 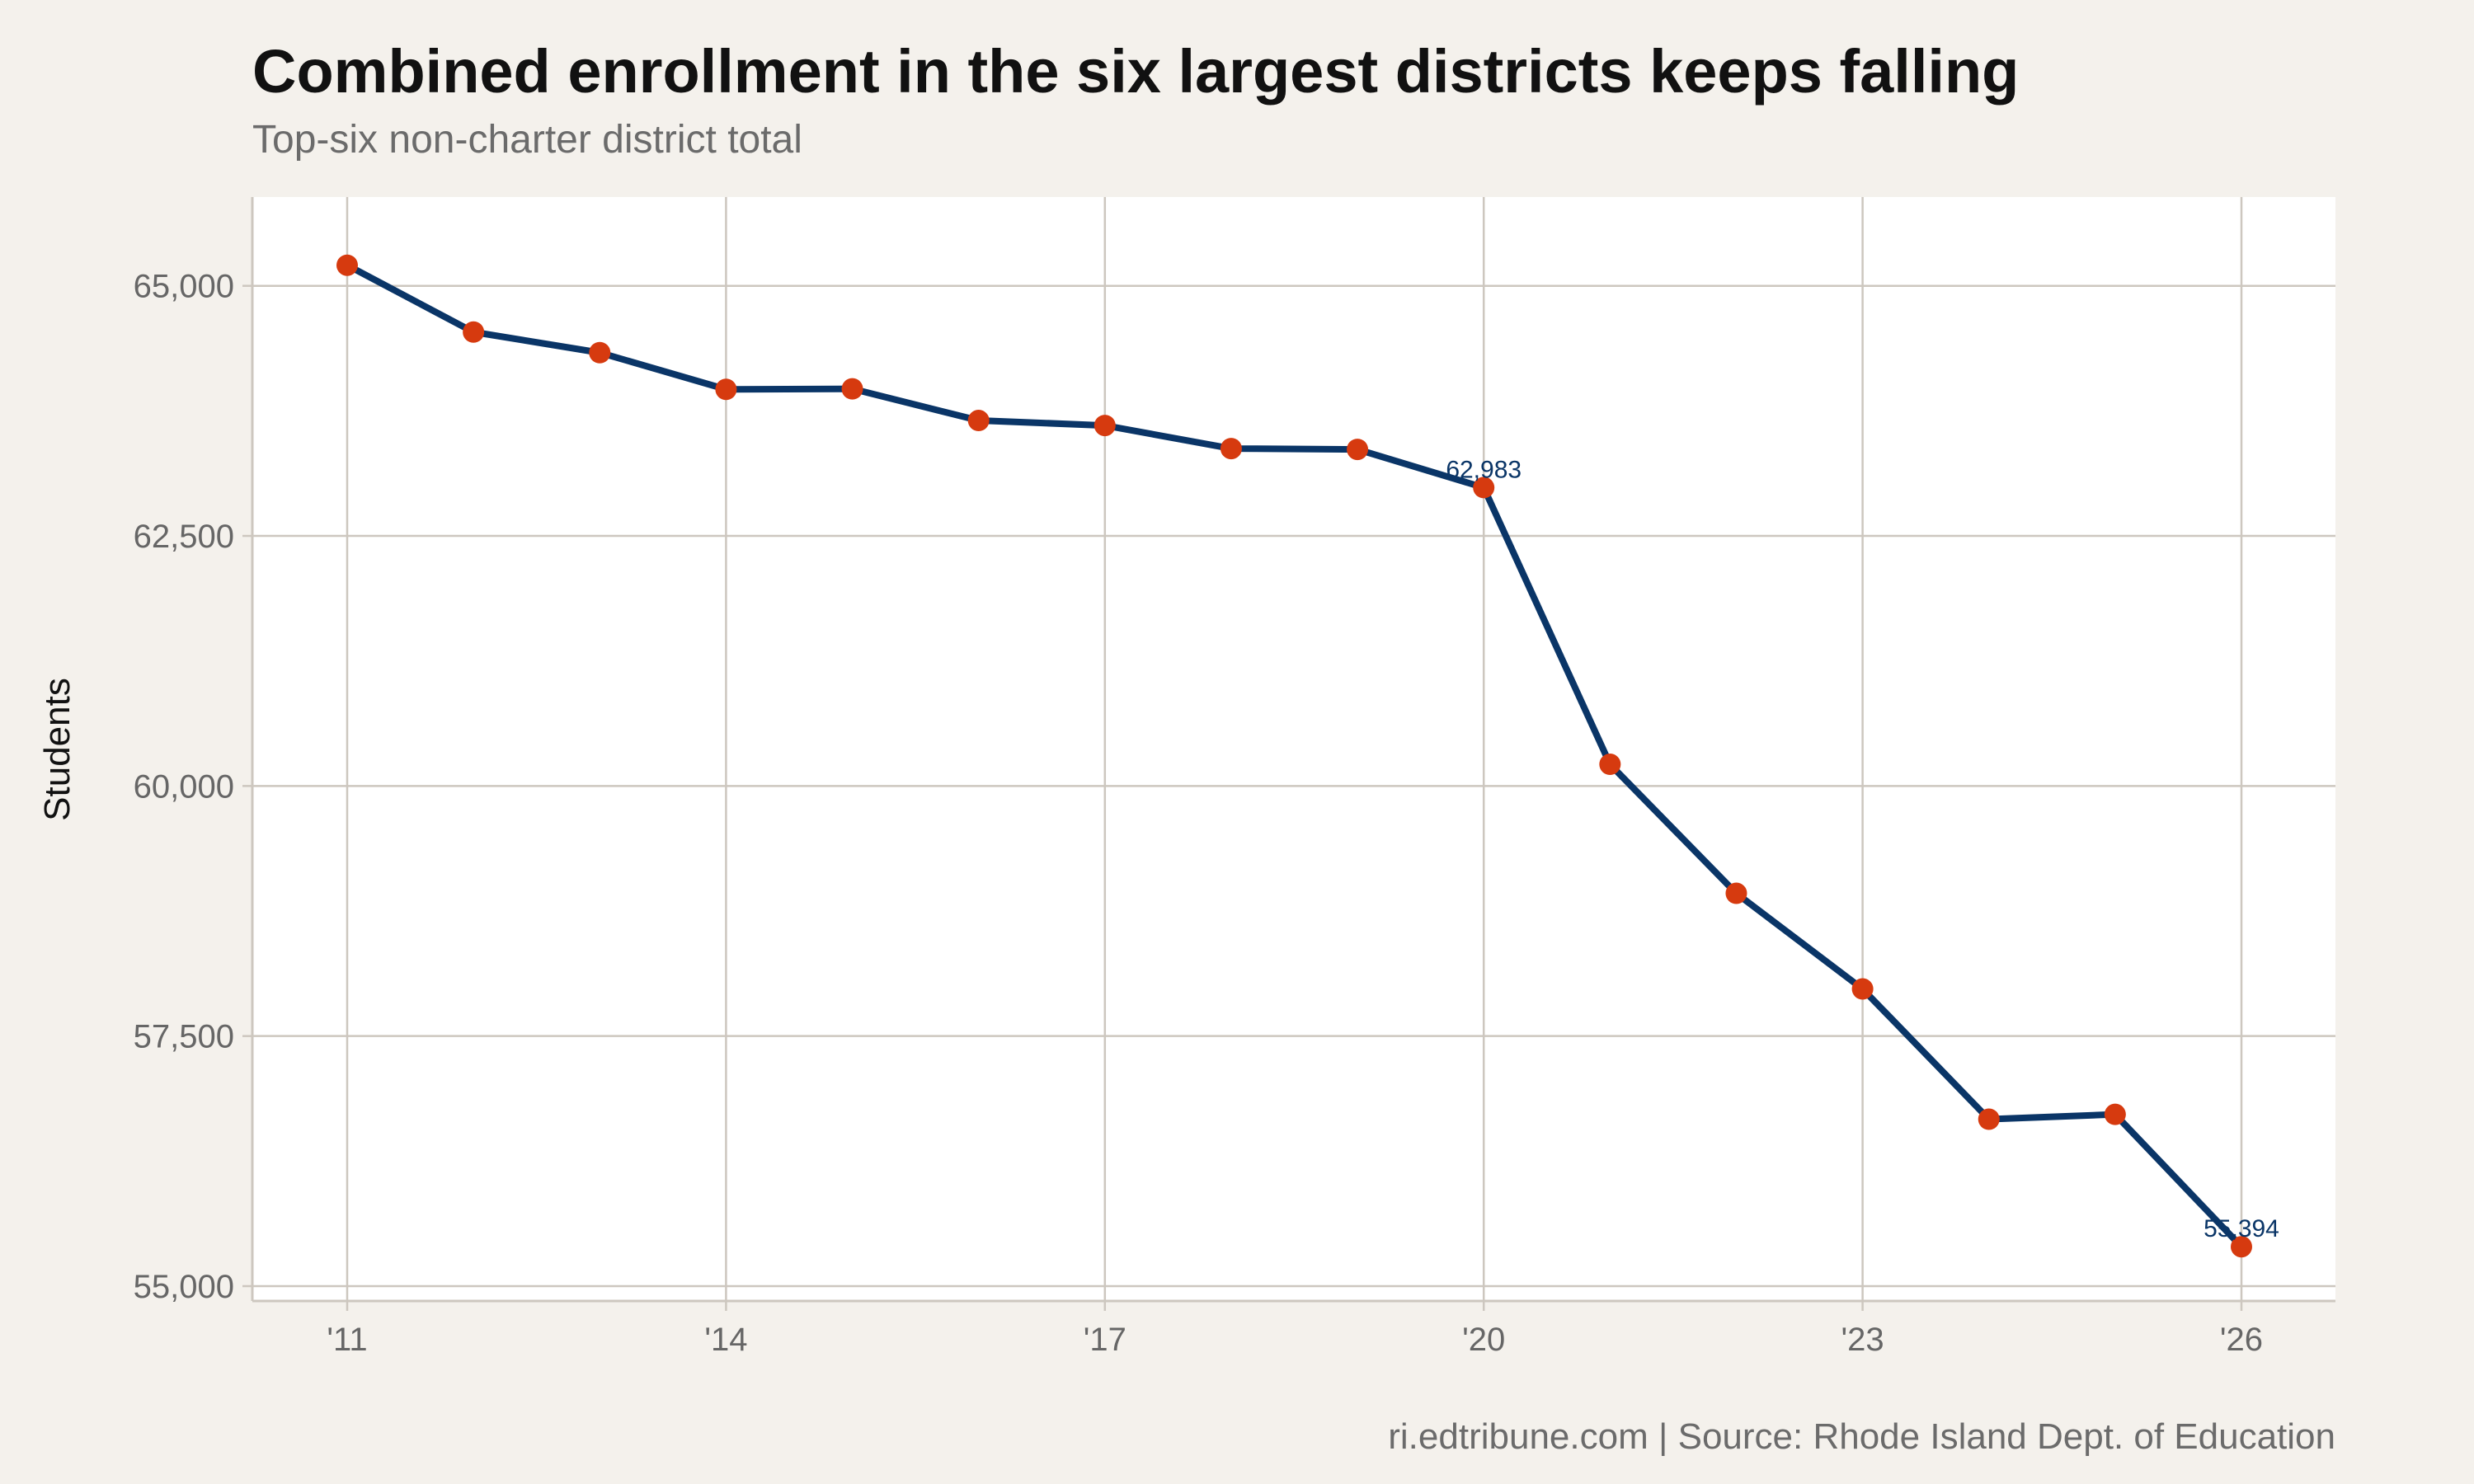 I want to click on data-label: 62,983, so click(x=1484, y=469).